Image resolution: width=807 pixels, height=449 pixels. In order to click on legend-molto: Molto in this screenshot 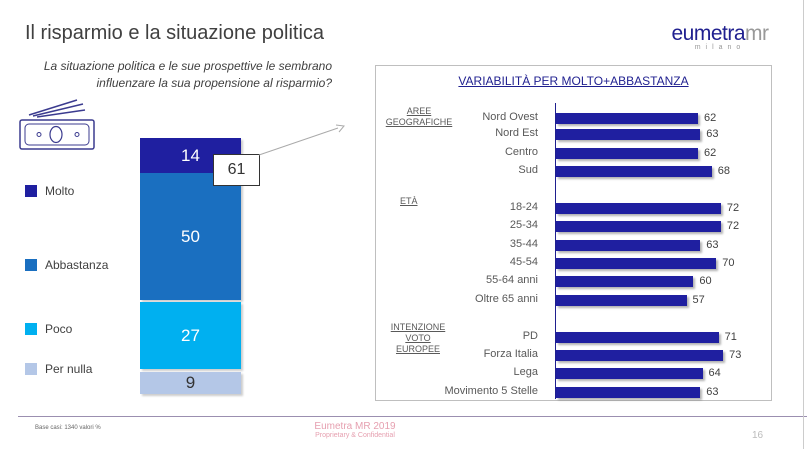, I will do `click(49, 191)`.